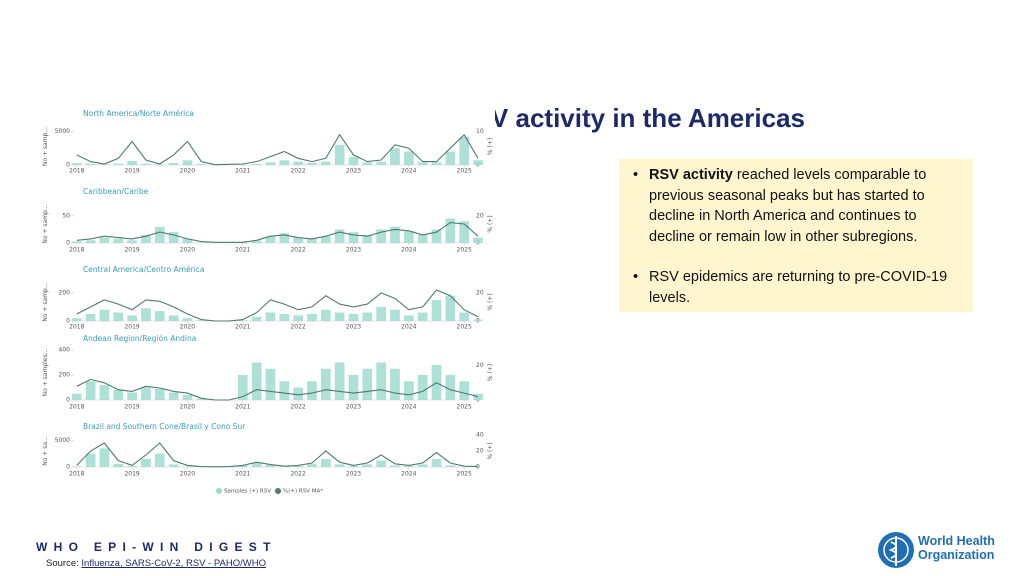  Describe the element at coordinates (247, 492) in the screenshot. I see `legend-label: Samples (+) RSV` at that location.